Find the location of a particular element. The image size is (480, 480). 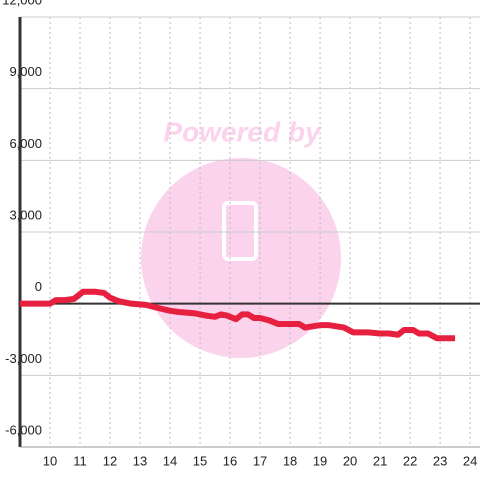

x-tick-label: 16 is located at coordinates (230, 460).